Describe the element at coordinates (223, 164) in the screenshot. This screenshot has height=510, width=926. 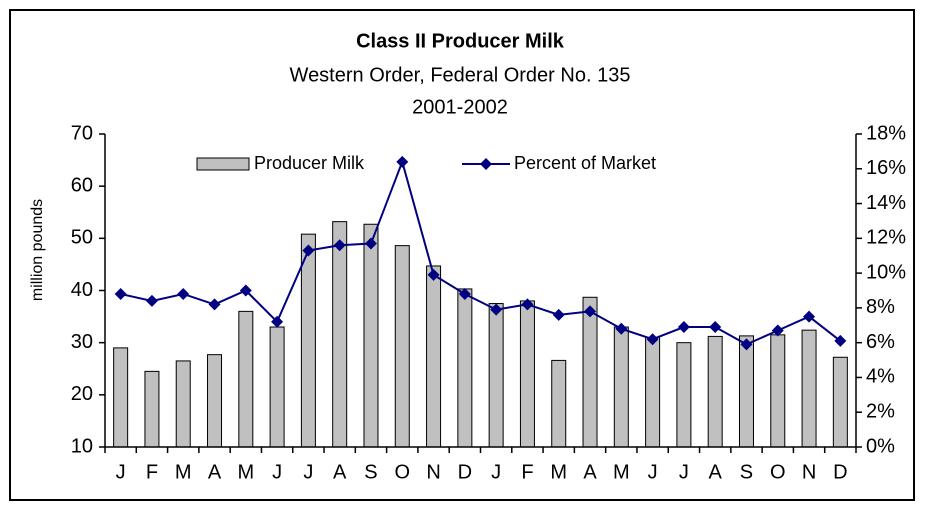
I see `legend-swatch` at that location.